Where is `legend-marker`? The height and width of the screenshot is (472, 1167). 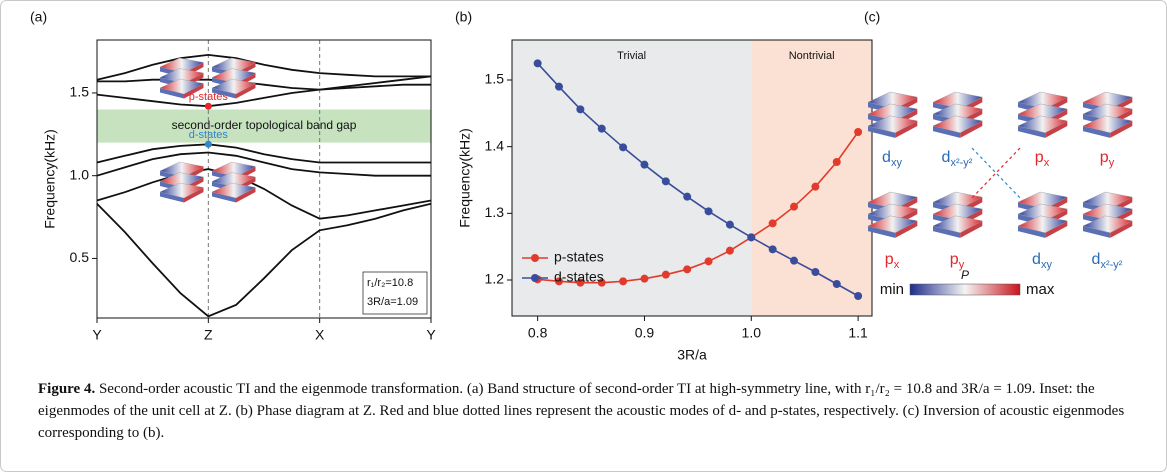 legend-marker is located at coordinates (535, 258).